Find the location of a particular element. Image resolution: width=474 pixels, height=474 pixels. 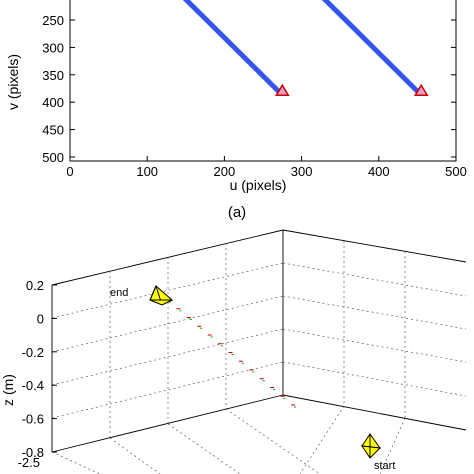

chart-a-ylabel: v (pixels) is located at coordinates (13, 82).